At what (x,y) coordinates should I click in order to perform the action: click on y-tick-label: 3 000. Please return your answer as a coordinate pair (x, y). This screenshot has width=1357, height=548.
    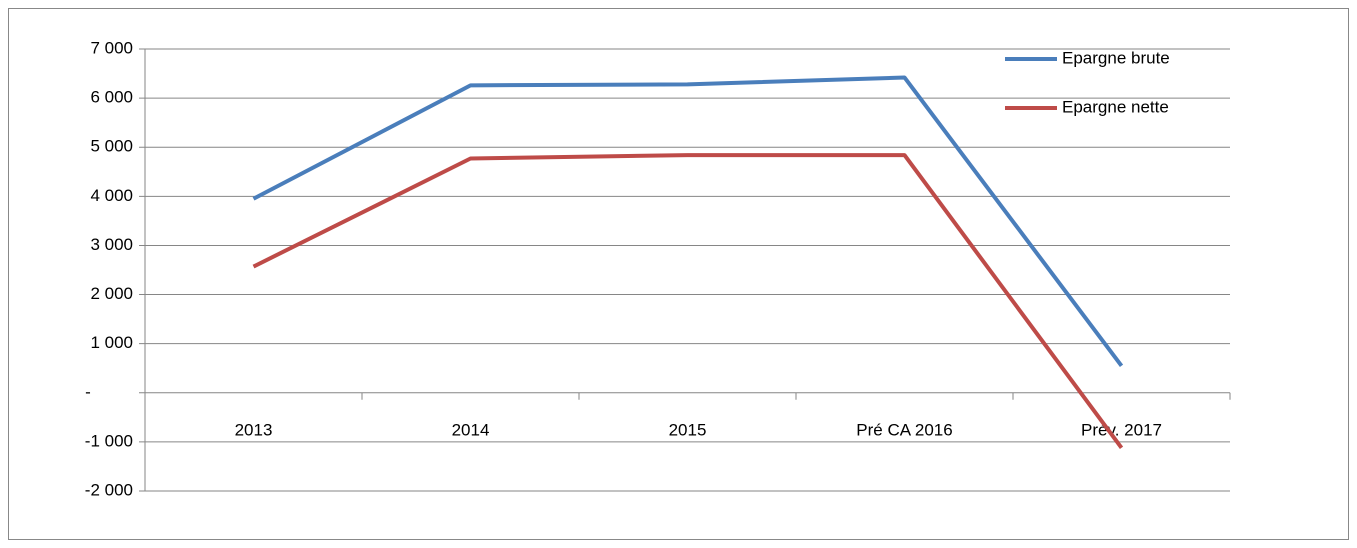
    Looking at the image, I should click on (111, 244).